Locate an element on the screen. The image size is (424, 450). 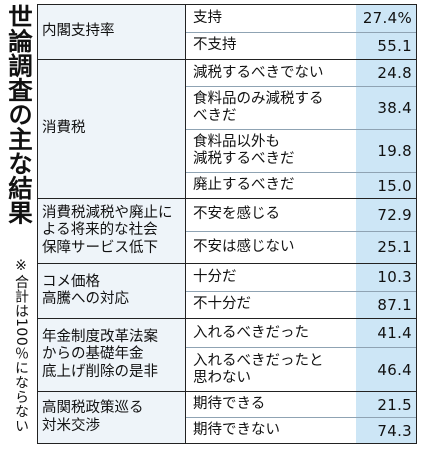
answer-option: 期待できる is located at coordinates (229, 404).